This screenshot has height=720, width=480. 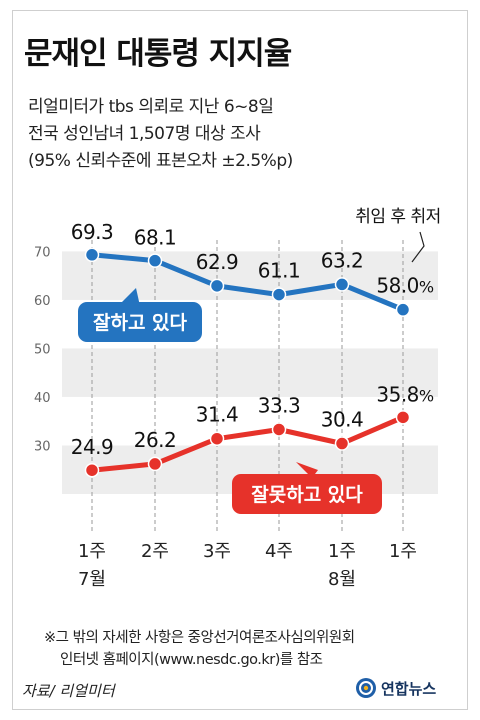 I want to click on approve-badge-box, so click(x=140, y=322).